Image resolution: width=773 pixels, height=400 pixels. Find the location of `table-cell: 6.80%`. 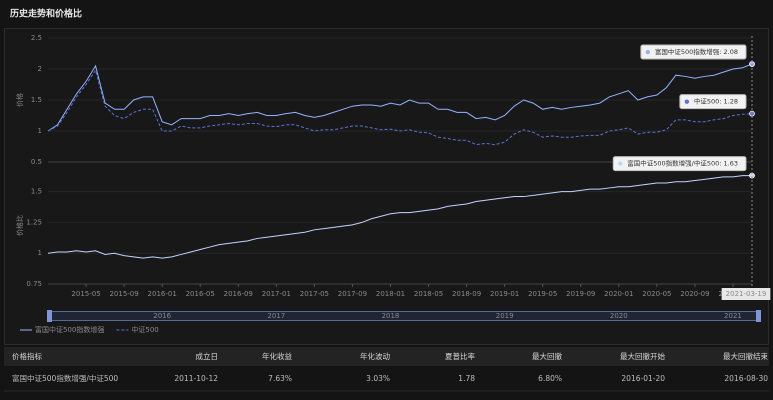

table-cell: 6.80% is located at coordinates (550, 378).